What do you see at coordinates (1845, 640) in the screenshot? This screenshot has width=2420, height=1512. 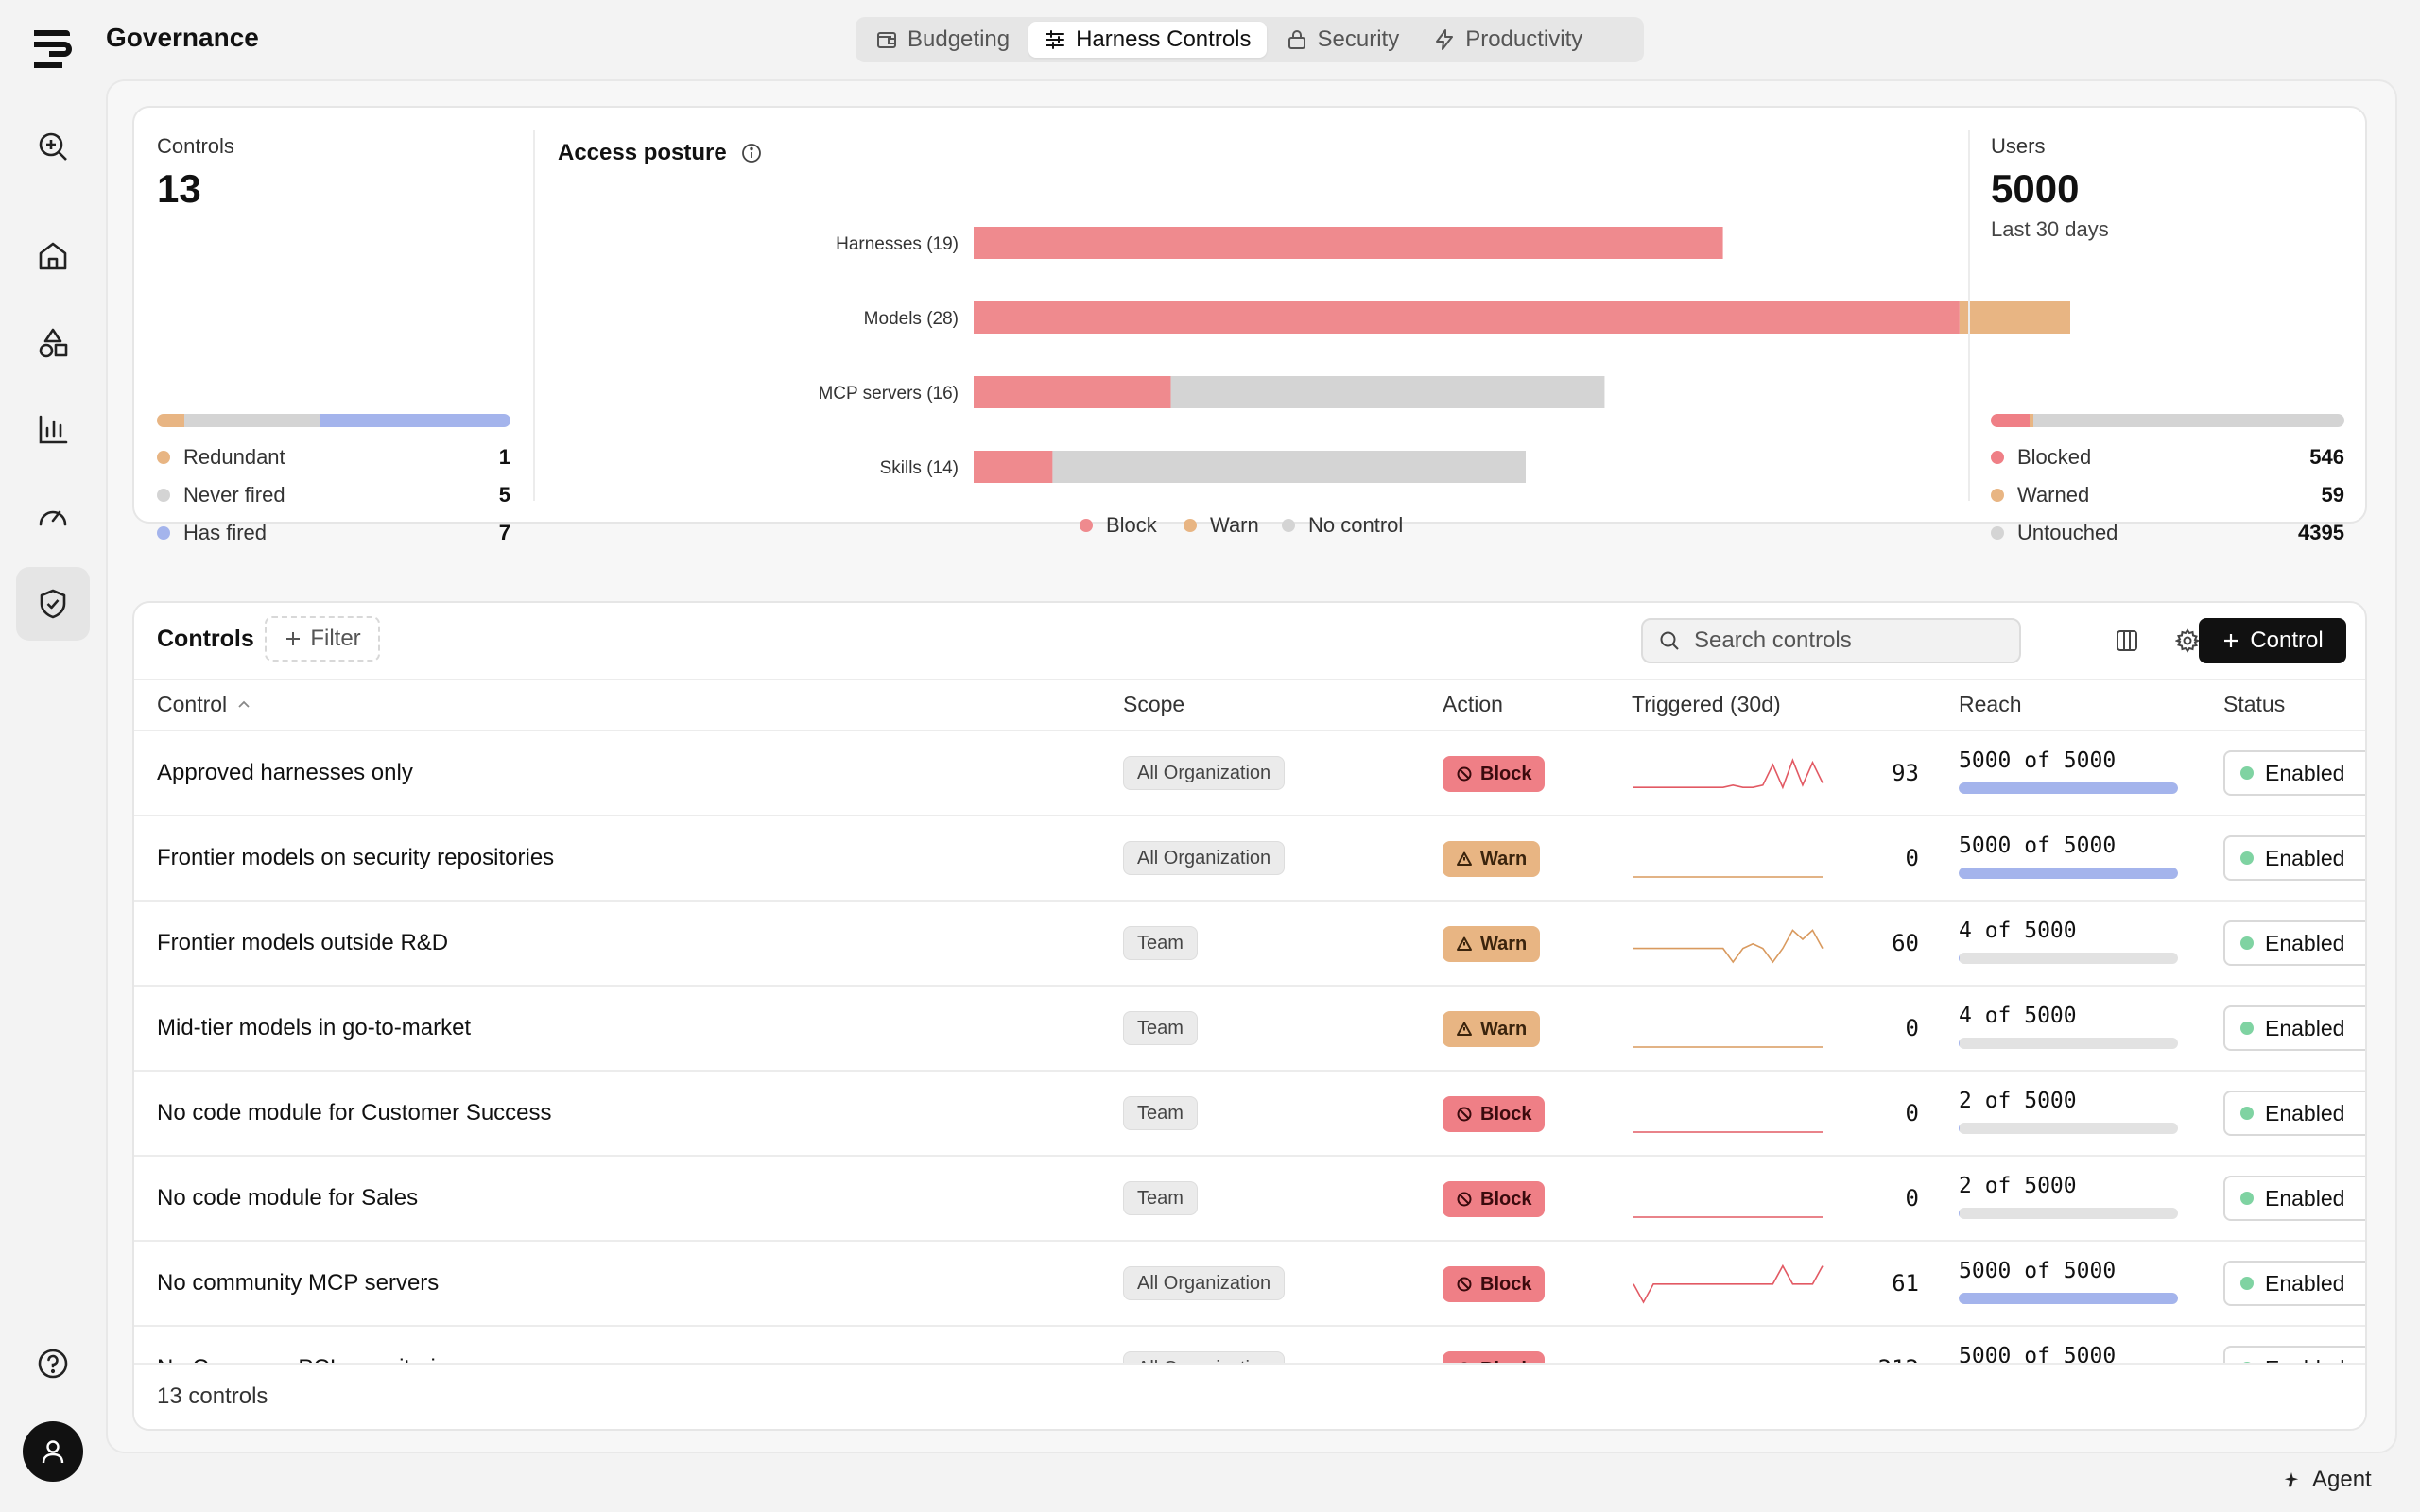 I see `search-input` at bounding box center [1845, 640].